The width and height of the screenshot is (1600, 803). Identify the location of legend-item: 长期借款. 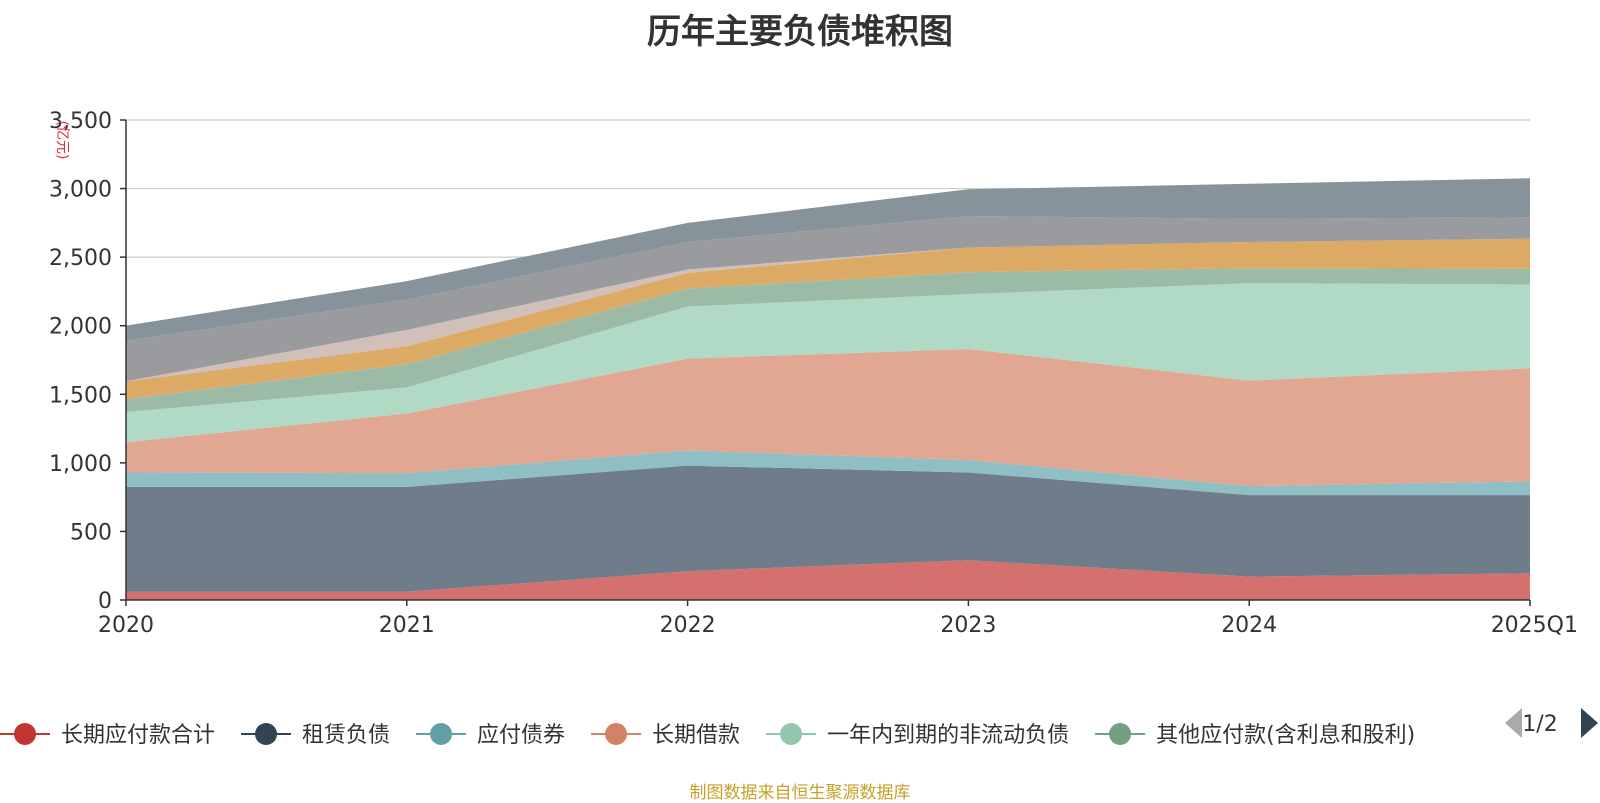
(665, 735).